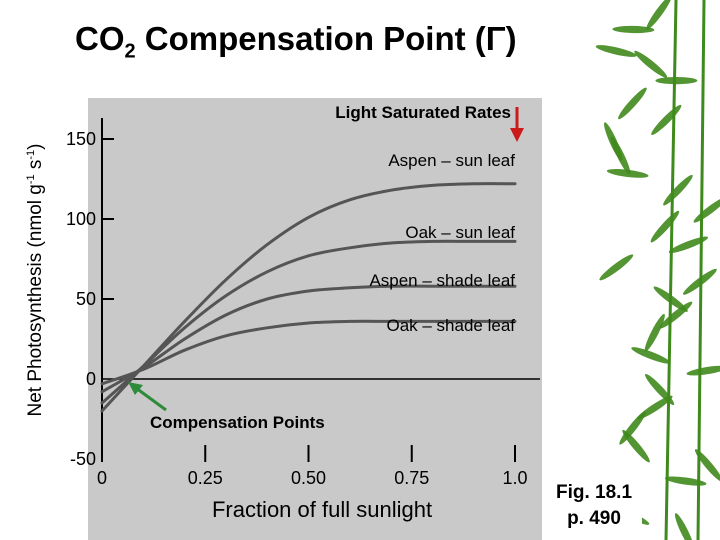 The width and height of the screenshot is (720, 540). I want to click on x-tick-label: 0.25, so click(205, 478).